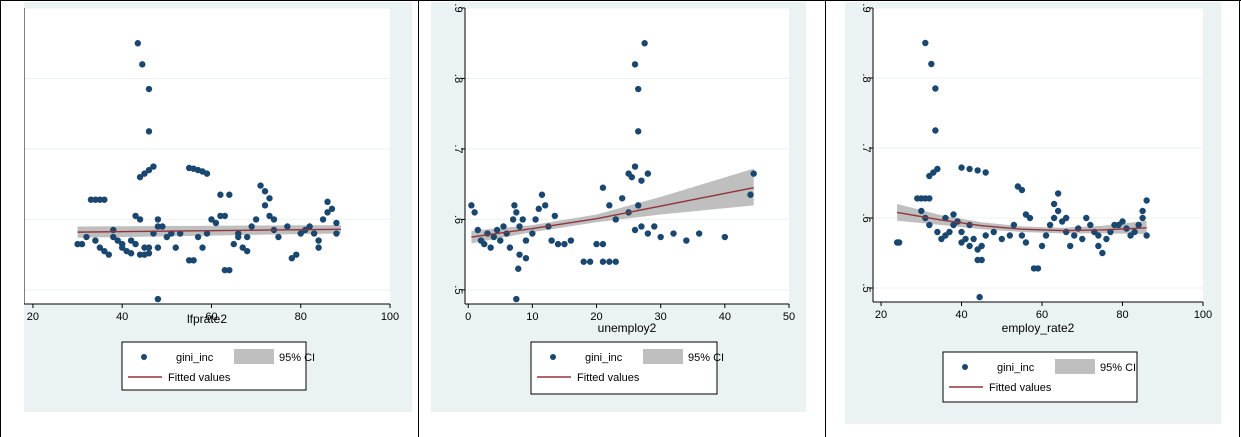 This screenshot has width=1241, height=437. What do you see at coordinates (1239, 218) in the screenshot?
I see `table-border-right` at bounding box center [1239, 218].